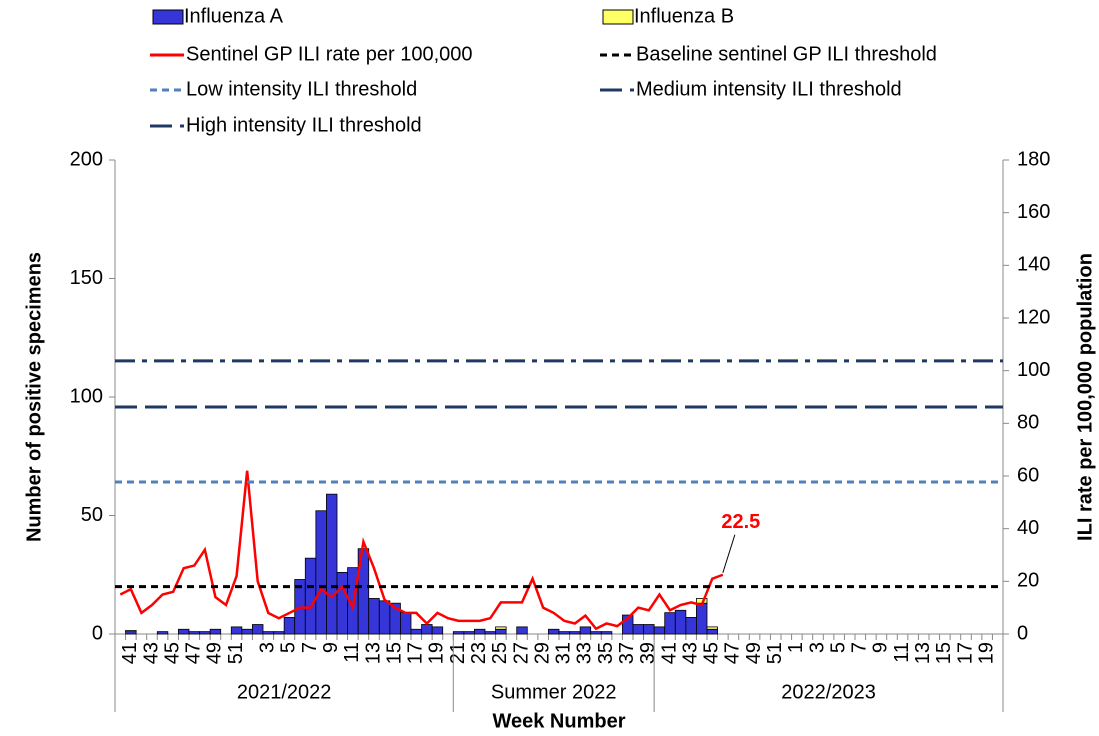 The height and width of the screenshot is (736, 1099). What do you see at coordinates (86, 396) in the screenshot?
I see `y-tick-label: 100` at bounding box center [86, 396].